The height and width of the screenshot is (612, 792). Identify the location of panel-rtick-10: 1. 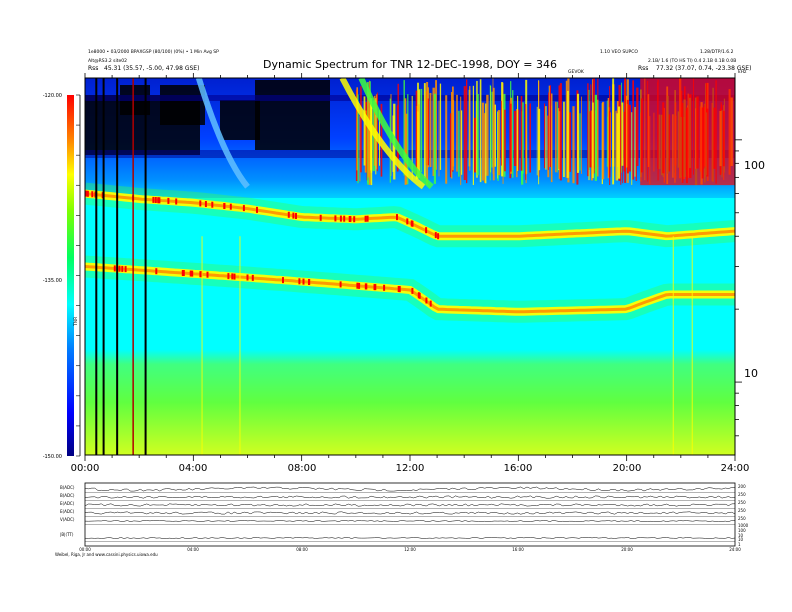
(739, 544).